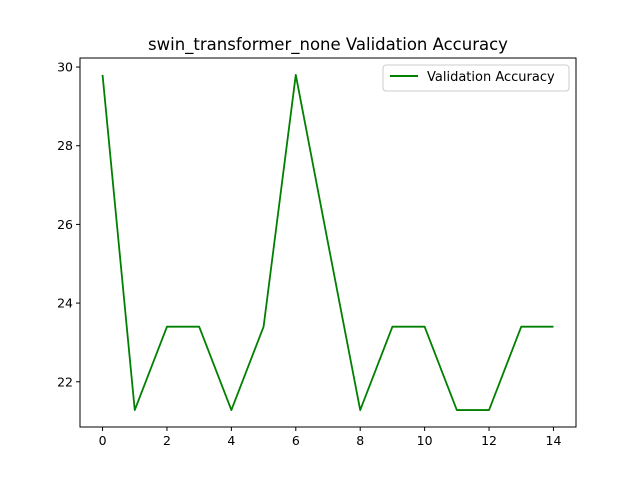 Image resolution: width=640 pixels, height=480 pixels. I want to click on y-tick-label: 24, so click(65, 303).